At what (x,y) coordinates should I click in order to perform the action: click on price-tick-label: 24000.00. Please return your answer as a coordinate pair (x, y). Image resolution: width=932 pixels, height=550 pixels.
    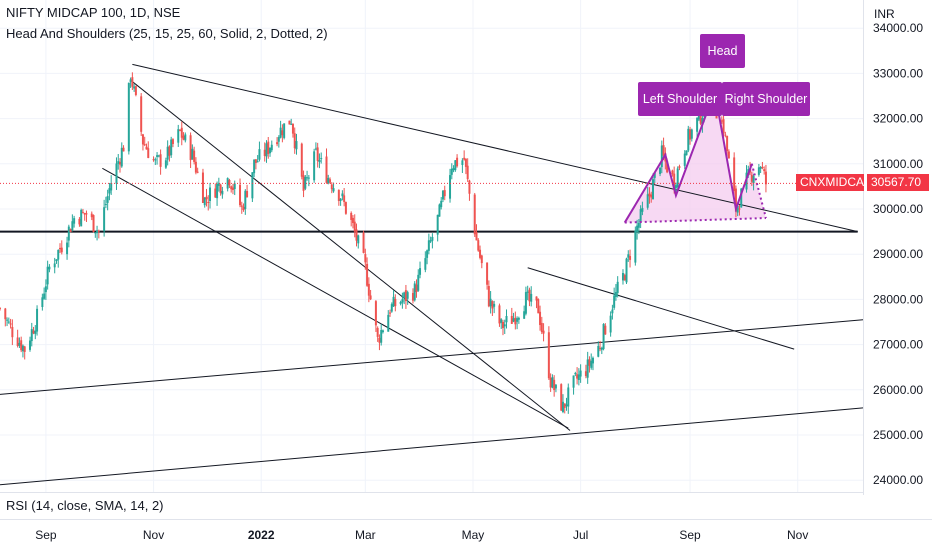
    Looking at the image, I should click on (898, 480).